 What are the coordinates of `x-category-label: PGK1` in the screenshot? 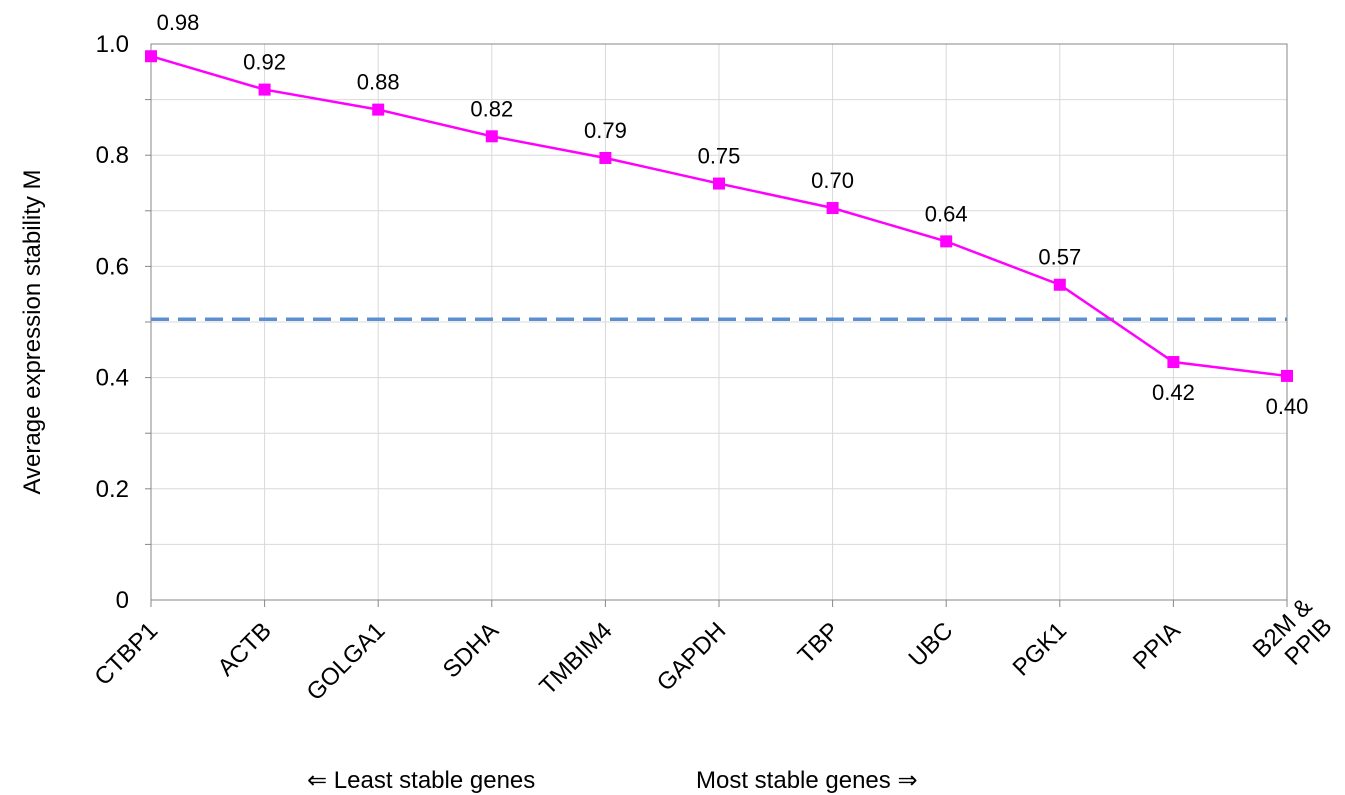 It's located at (1040, 649).